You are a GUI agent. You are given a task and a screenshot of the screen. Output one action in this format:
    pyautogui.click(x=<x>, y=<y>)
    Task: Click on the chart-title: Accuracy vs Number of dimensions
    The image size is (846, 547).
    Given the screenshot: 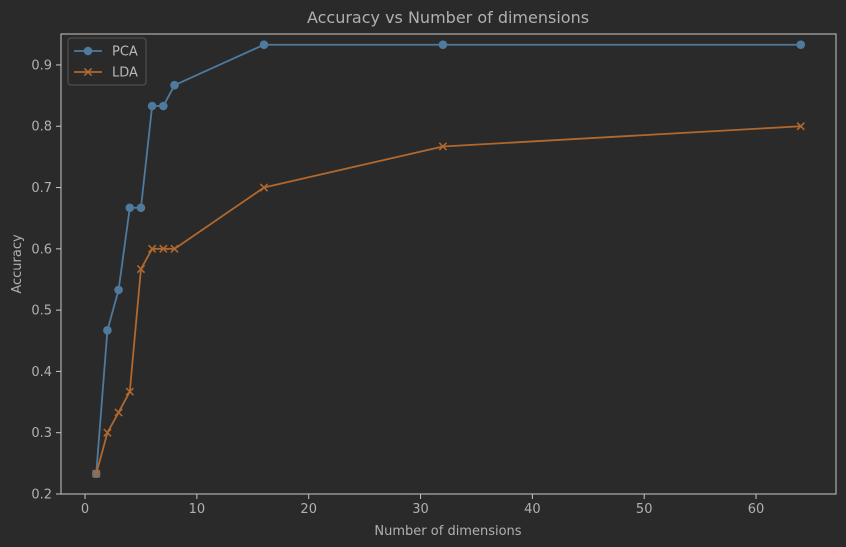 What is the action you would take?
    pyautogui.click(x=448, y=17)
    